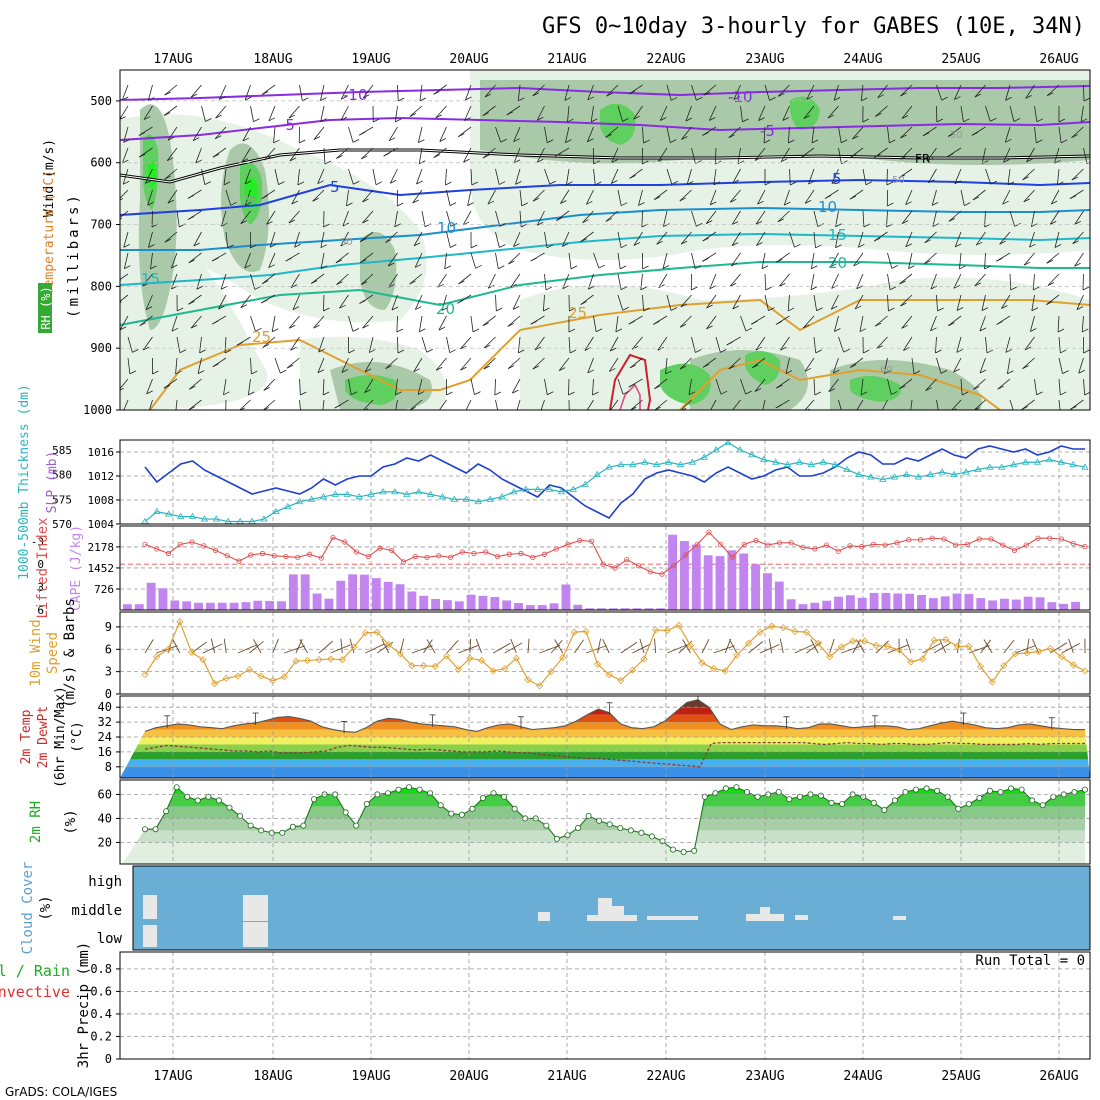 The height and width of the screenshot is (1100, 1100). Describe the element at coordinates (187, 796) in the screenshot. I see `rh-marker` at that location.